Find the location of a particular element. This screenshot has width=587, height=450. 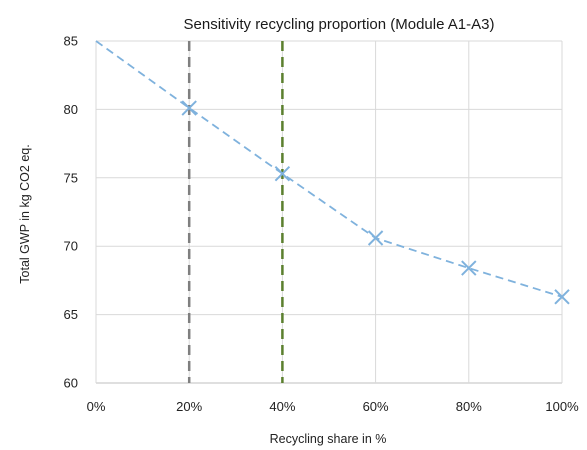

y-tick-label: 70 is located at coordinates (71, 246).